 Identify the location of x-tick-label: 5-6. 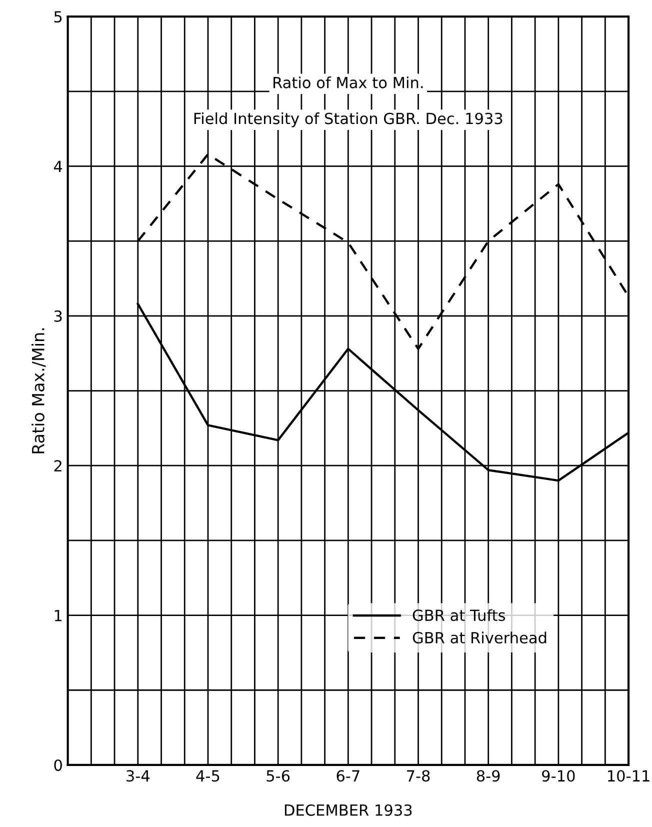
(278, 776).